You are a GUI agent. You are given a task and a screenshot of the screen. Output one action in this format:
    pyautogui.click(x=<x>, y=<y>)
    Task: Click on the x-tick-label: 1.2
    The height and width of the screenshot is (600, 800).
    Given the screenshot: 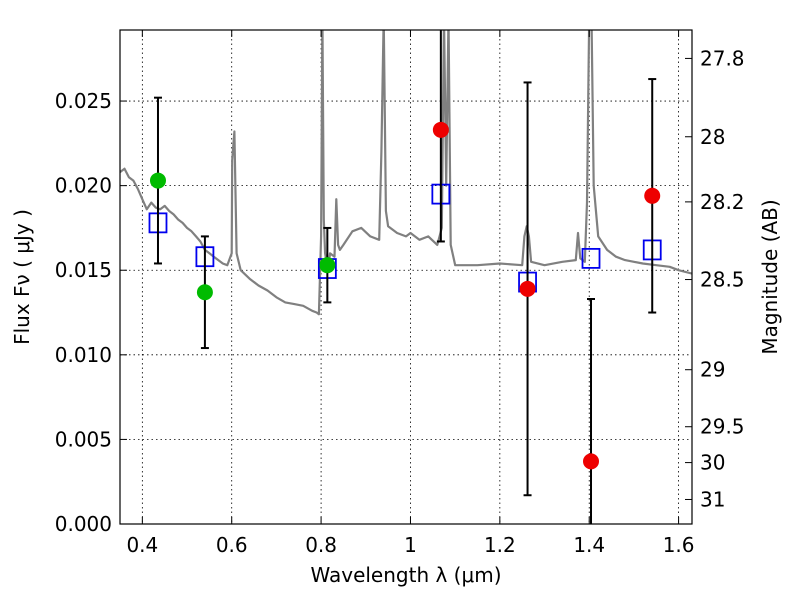 What is the action you would take?
    pyautogui.click(x=500, y=545)
    